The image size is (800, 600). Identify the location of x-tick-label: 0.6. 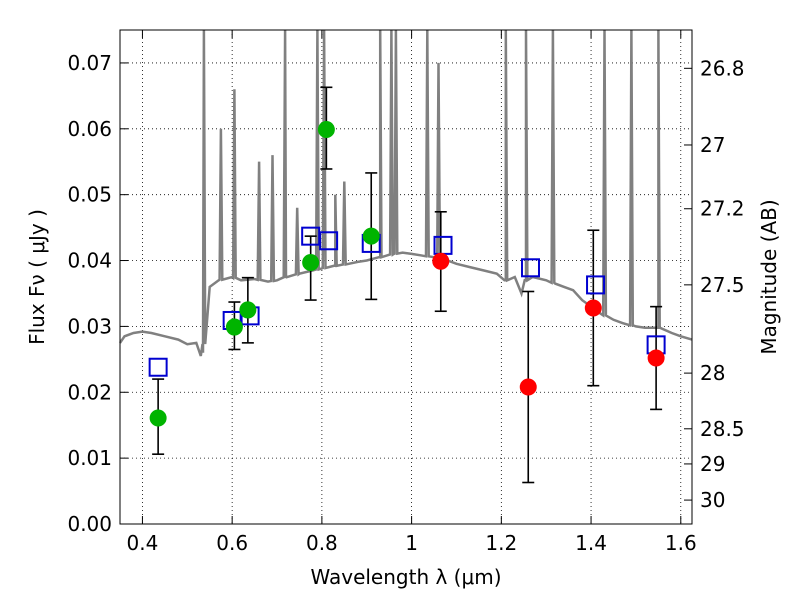
(232, 543).